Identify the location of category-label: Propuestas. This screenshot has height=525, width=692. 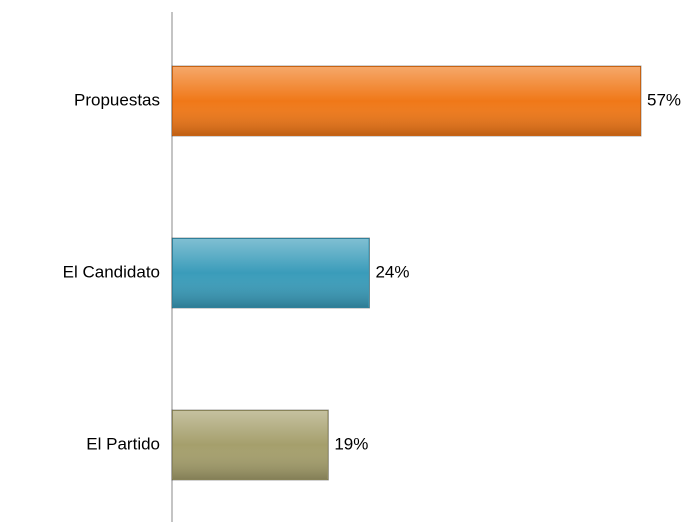
(117, 99).